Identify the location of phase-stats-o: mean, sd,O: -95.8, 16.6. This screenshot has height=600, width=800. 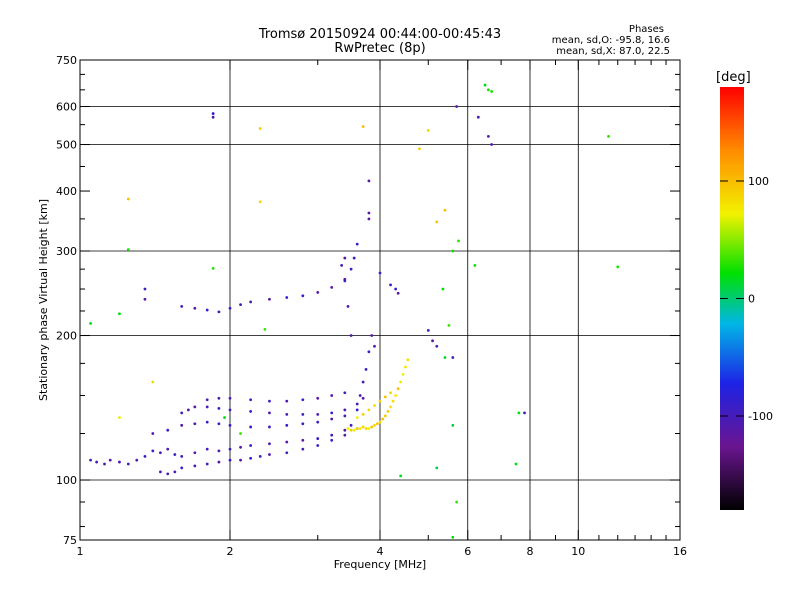
(610, 40).